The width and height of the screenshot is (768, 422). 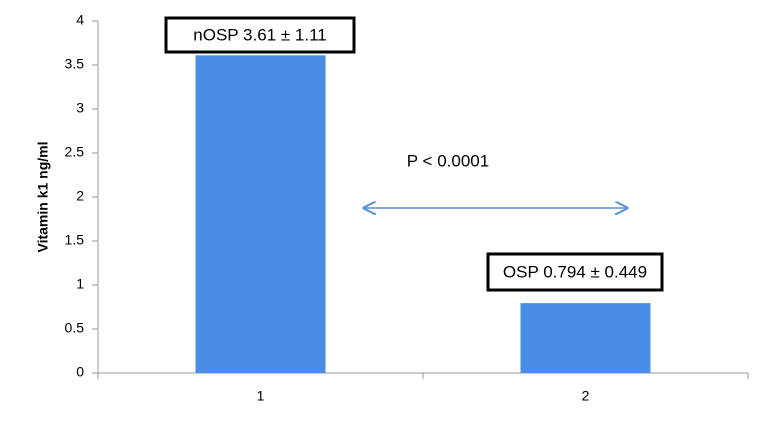 What do you see at coordinates (261, 396) in the screenshot?
I see `x-tick-label: 1` at bounding box center [261, 396].